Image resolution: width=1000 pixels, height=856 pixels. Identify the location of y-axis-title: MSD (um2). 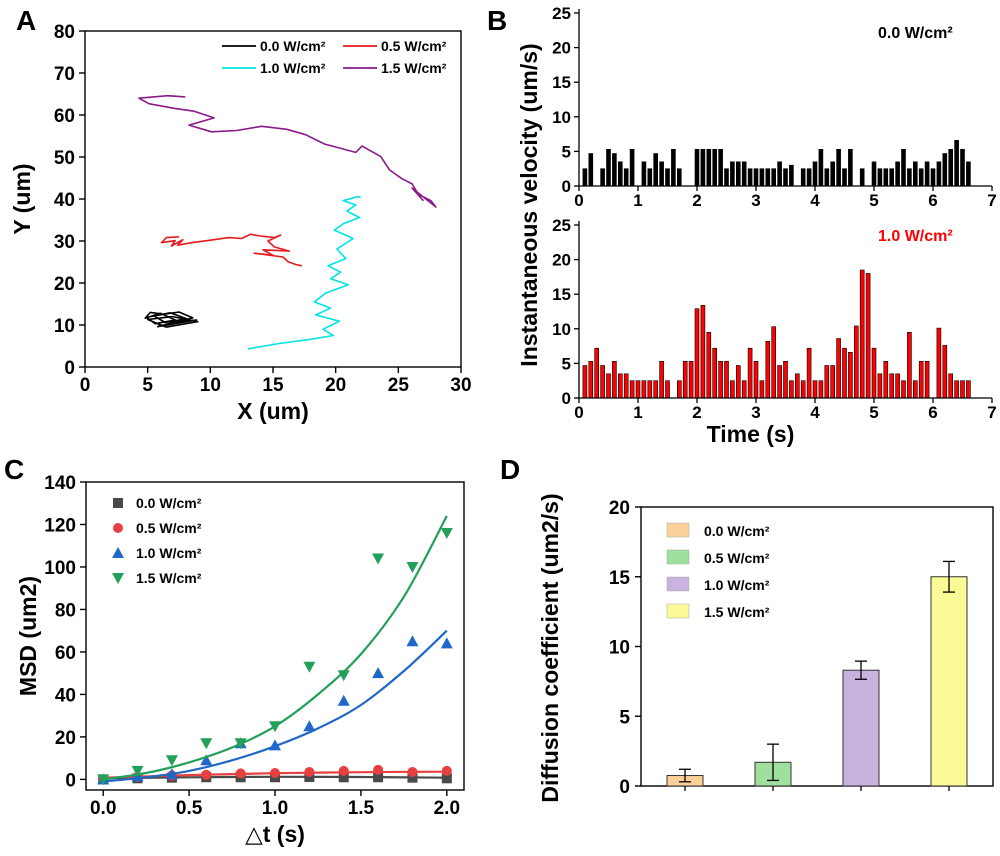
(28, 636).